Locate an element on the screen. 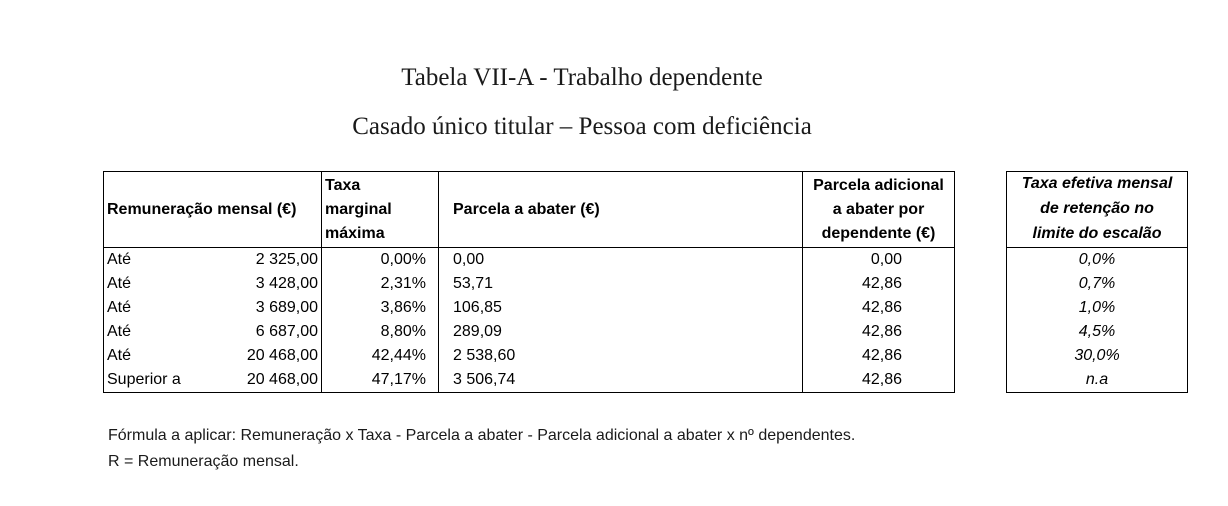 Image resolution: width=1228 pixels, height=506 pixels. row-efetiva: 30,0% is located at coordinates (1097, 355).